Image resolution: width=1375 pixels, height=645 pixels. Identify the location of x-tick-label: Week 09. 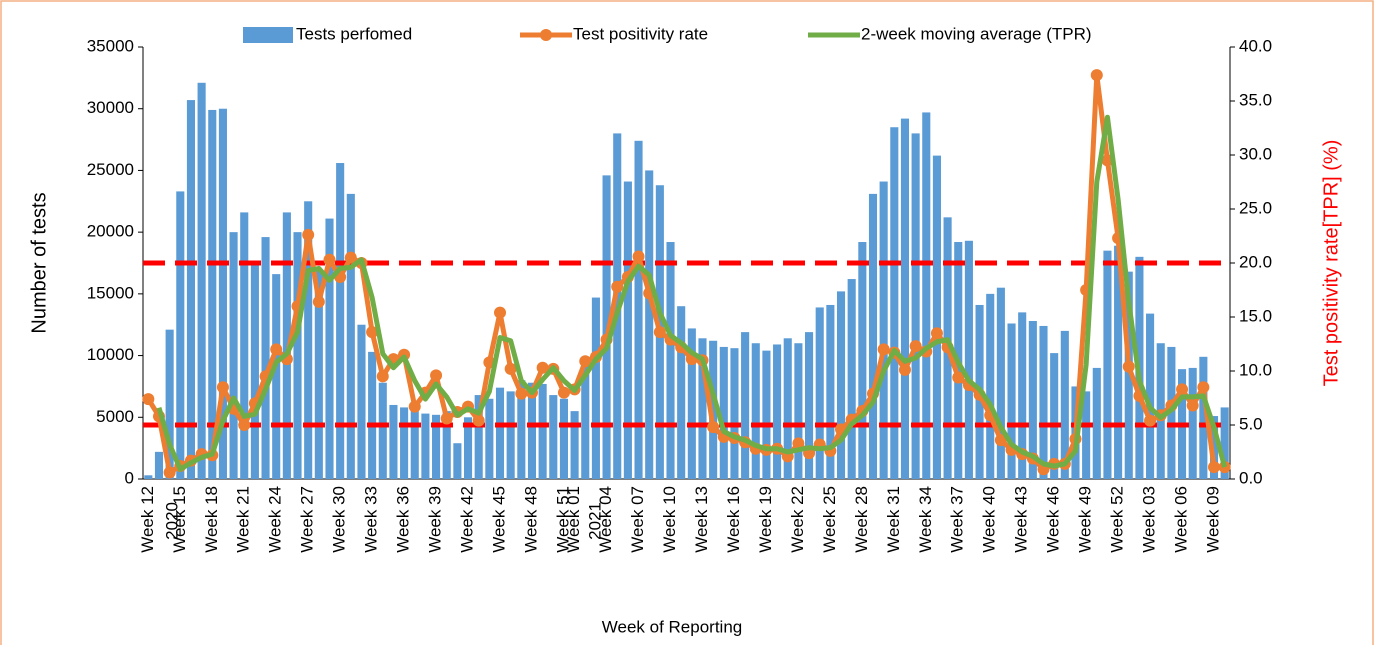
(1212, 519).